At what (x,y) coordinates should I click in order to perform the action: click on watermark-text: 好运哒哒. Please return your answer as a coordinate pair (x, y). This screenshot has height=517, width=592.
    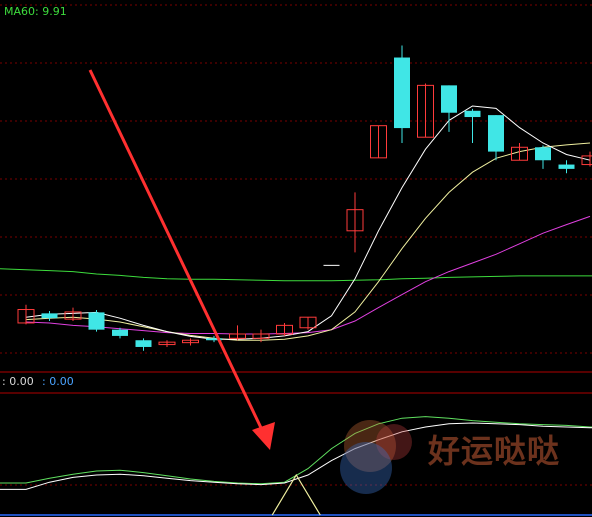
    Looking at the image, I should click on (494, 451).